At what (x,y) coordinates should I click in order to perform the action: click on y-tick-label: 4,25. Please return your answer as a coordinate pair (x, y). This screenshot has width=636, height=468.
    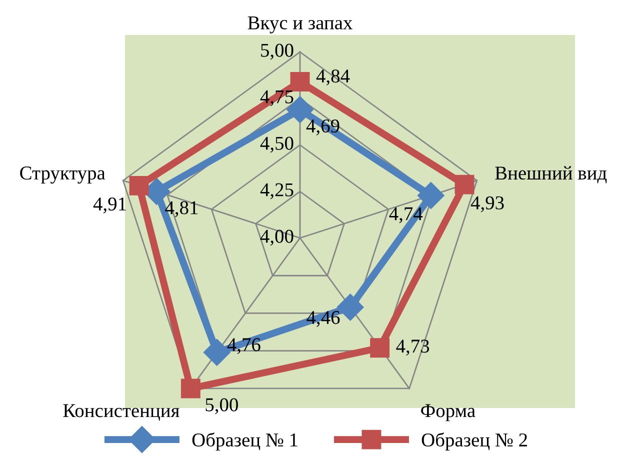
    Looking at the image, I should click on (277, 191).